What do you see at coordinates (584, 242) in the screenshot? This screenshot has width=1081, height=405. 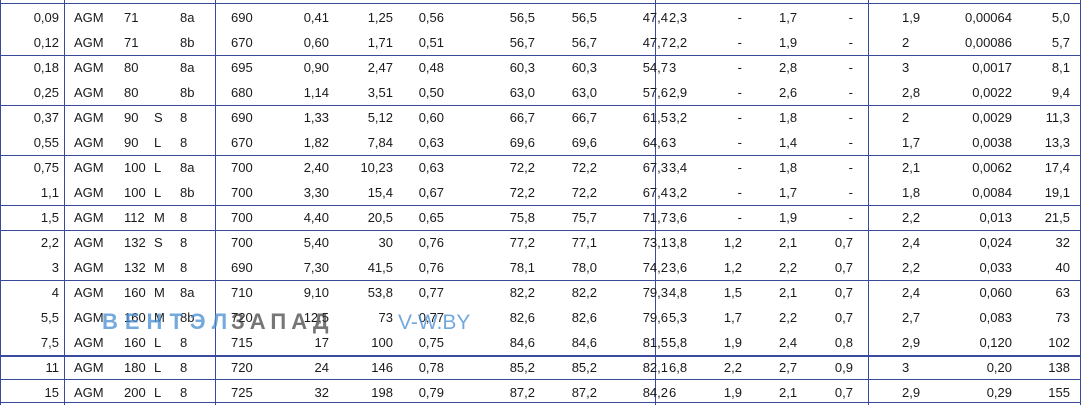 I see `table-cell-eff-3q: 77,1` at bounding box center [584, 242].